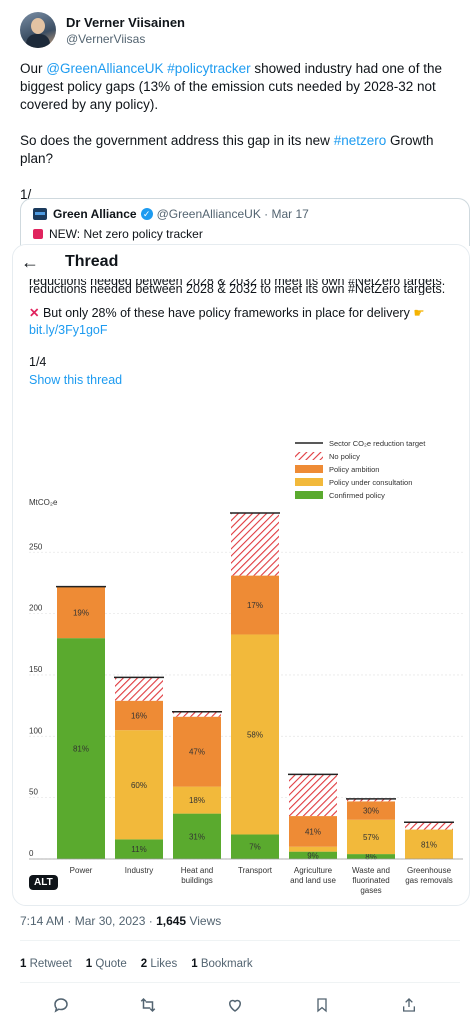  I want to click on bookmarks-label: Bookmark, so click(226, 964).